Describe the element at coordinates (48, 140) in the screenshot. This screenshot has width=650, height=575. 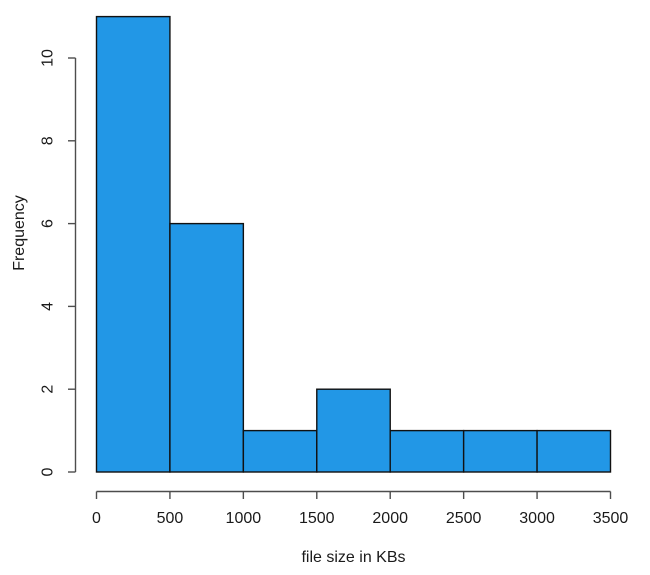
I see `y-tick-label: 8` at that location.